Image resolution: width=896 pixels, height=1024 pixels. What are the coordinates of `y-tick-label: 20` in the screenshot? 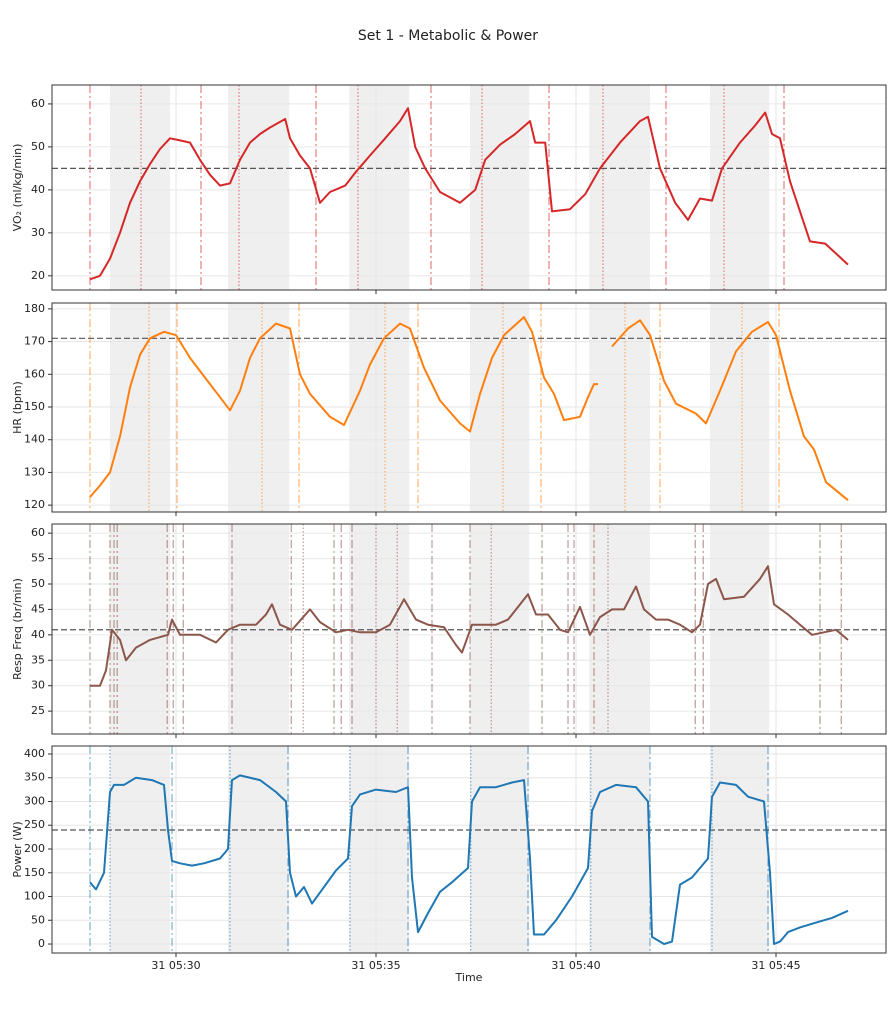 It's located at (38, 275).